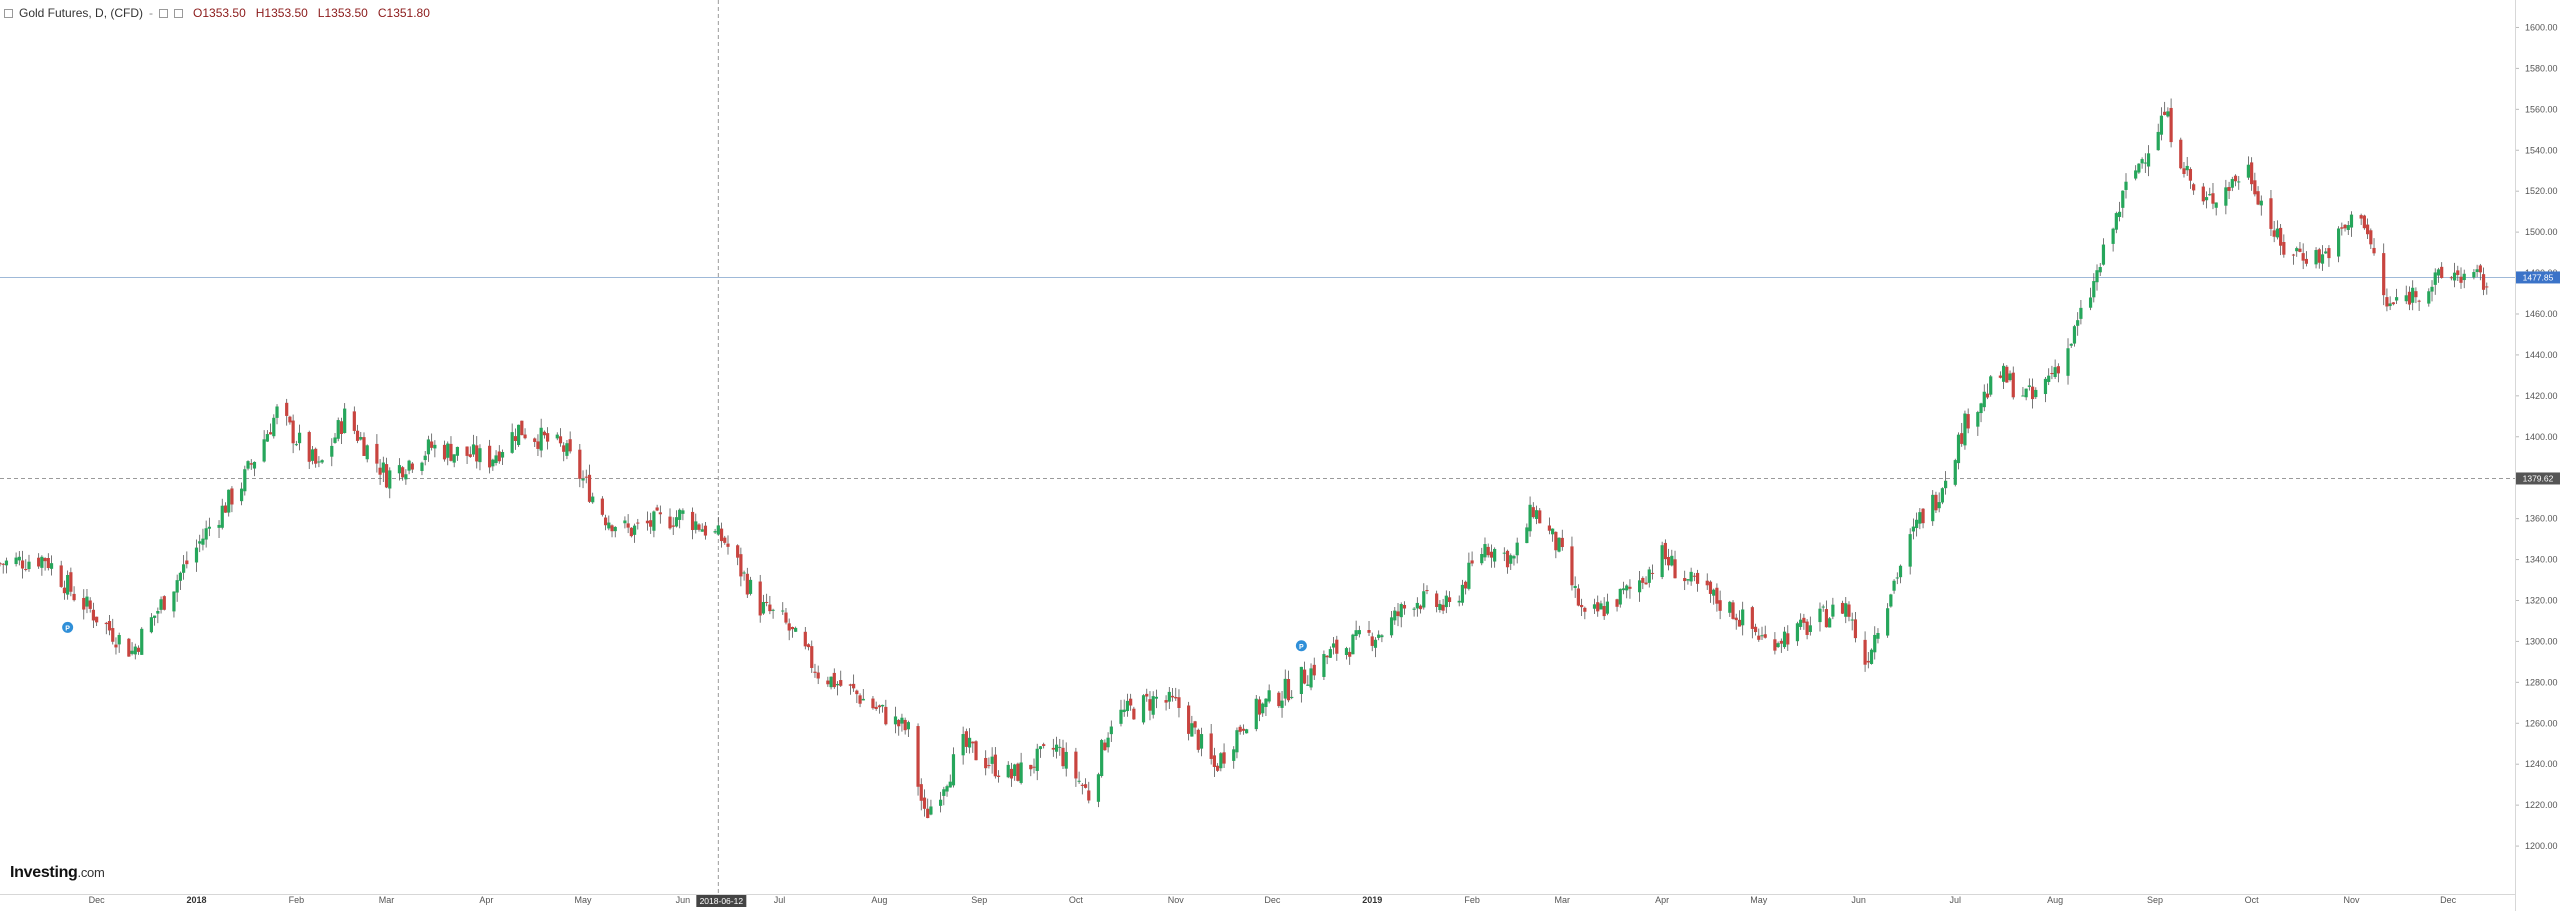 The height and width of the screenshot is (916, 2560). Describe the element at coordinates (1662, 900) in the screenshot. I see `x-tick-label: Apr` at that location.